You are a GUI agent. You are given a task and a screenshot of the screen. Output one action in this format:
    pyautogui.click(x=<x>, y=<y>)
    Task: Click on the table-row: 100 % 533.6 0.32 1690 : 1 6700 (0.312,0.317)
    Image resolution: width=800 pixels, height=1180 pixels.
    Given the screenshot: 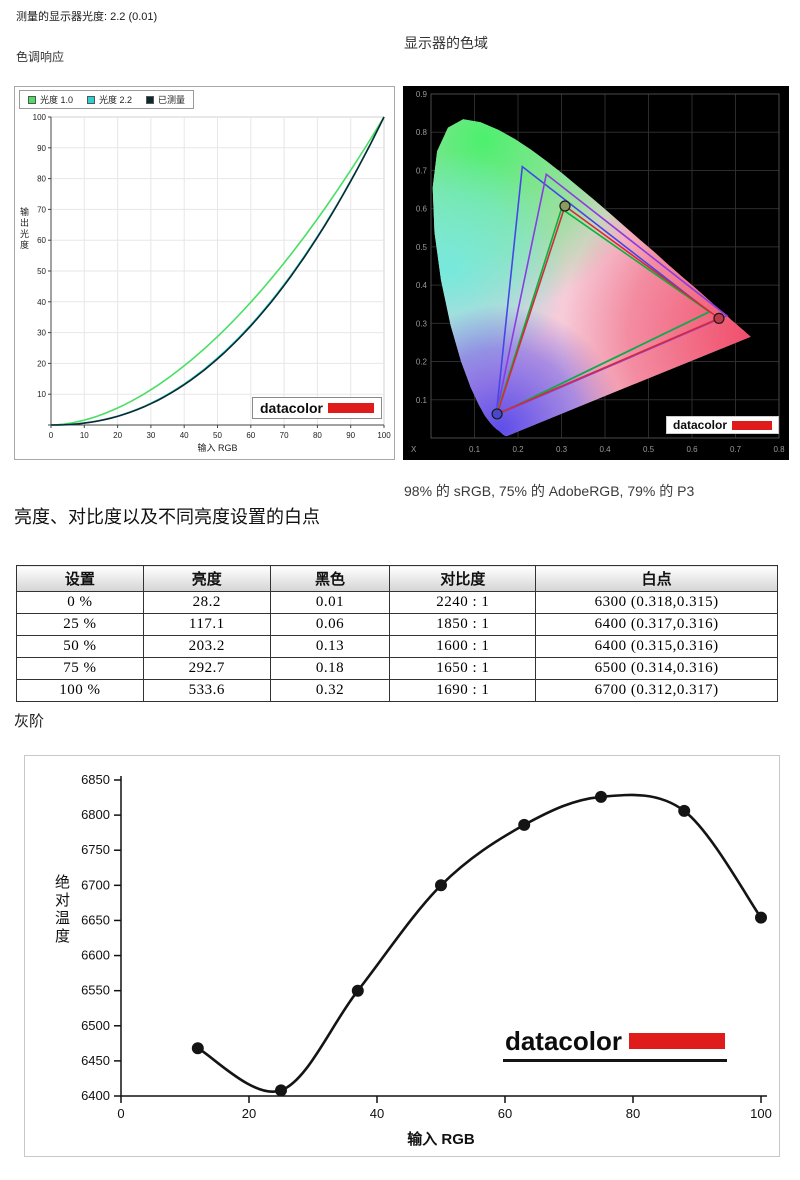 What is the action you would take?
    pyautogui.click(x=397, y=690)
    